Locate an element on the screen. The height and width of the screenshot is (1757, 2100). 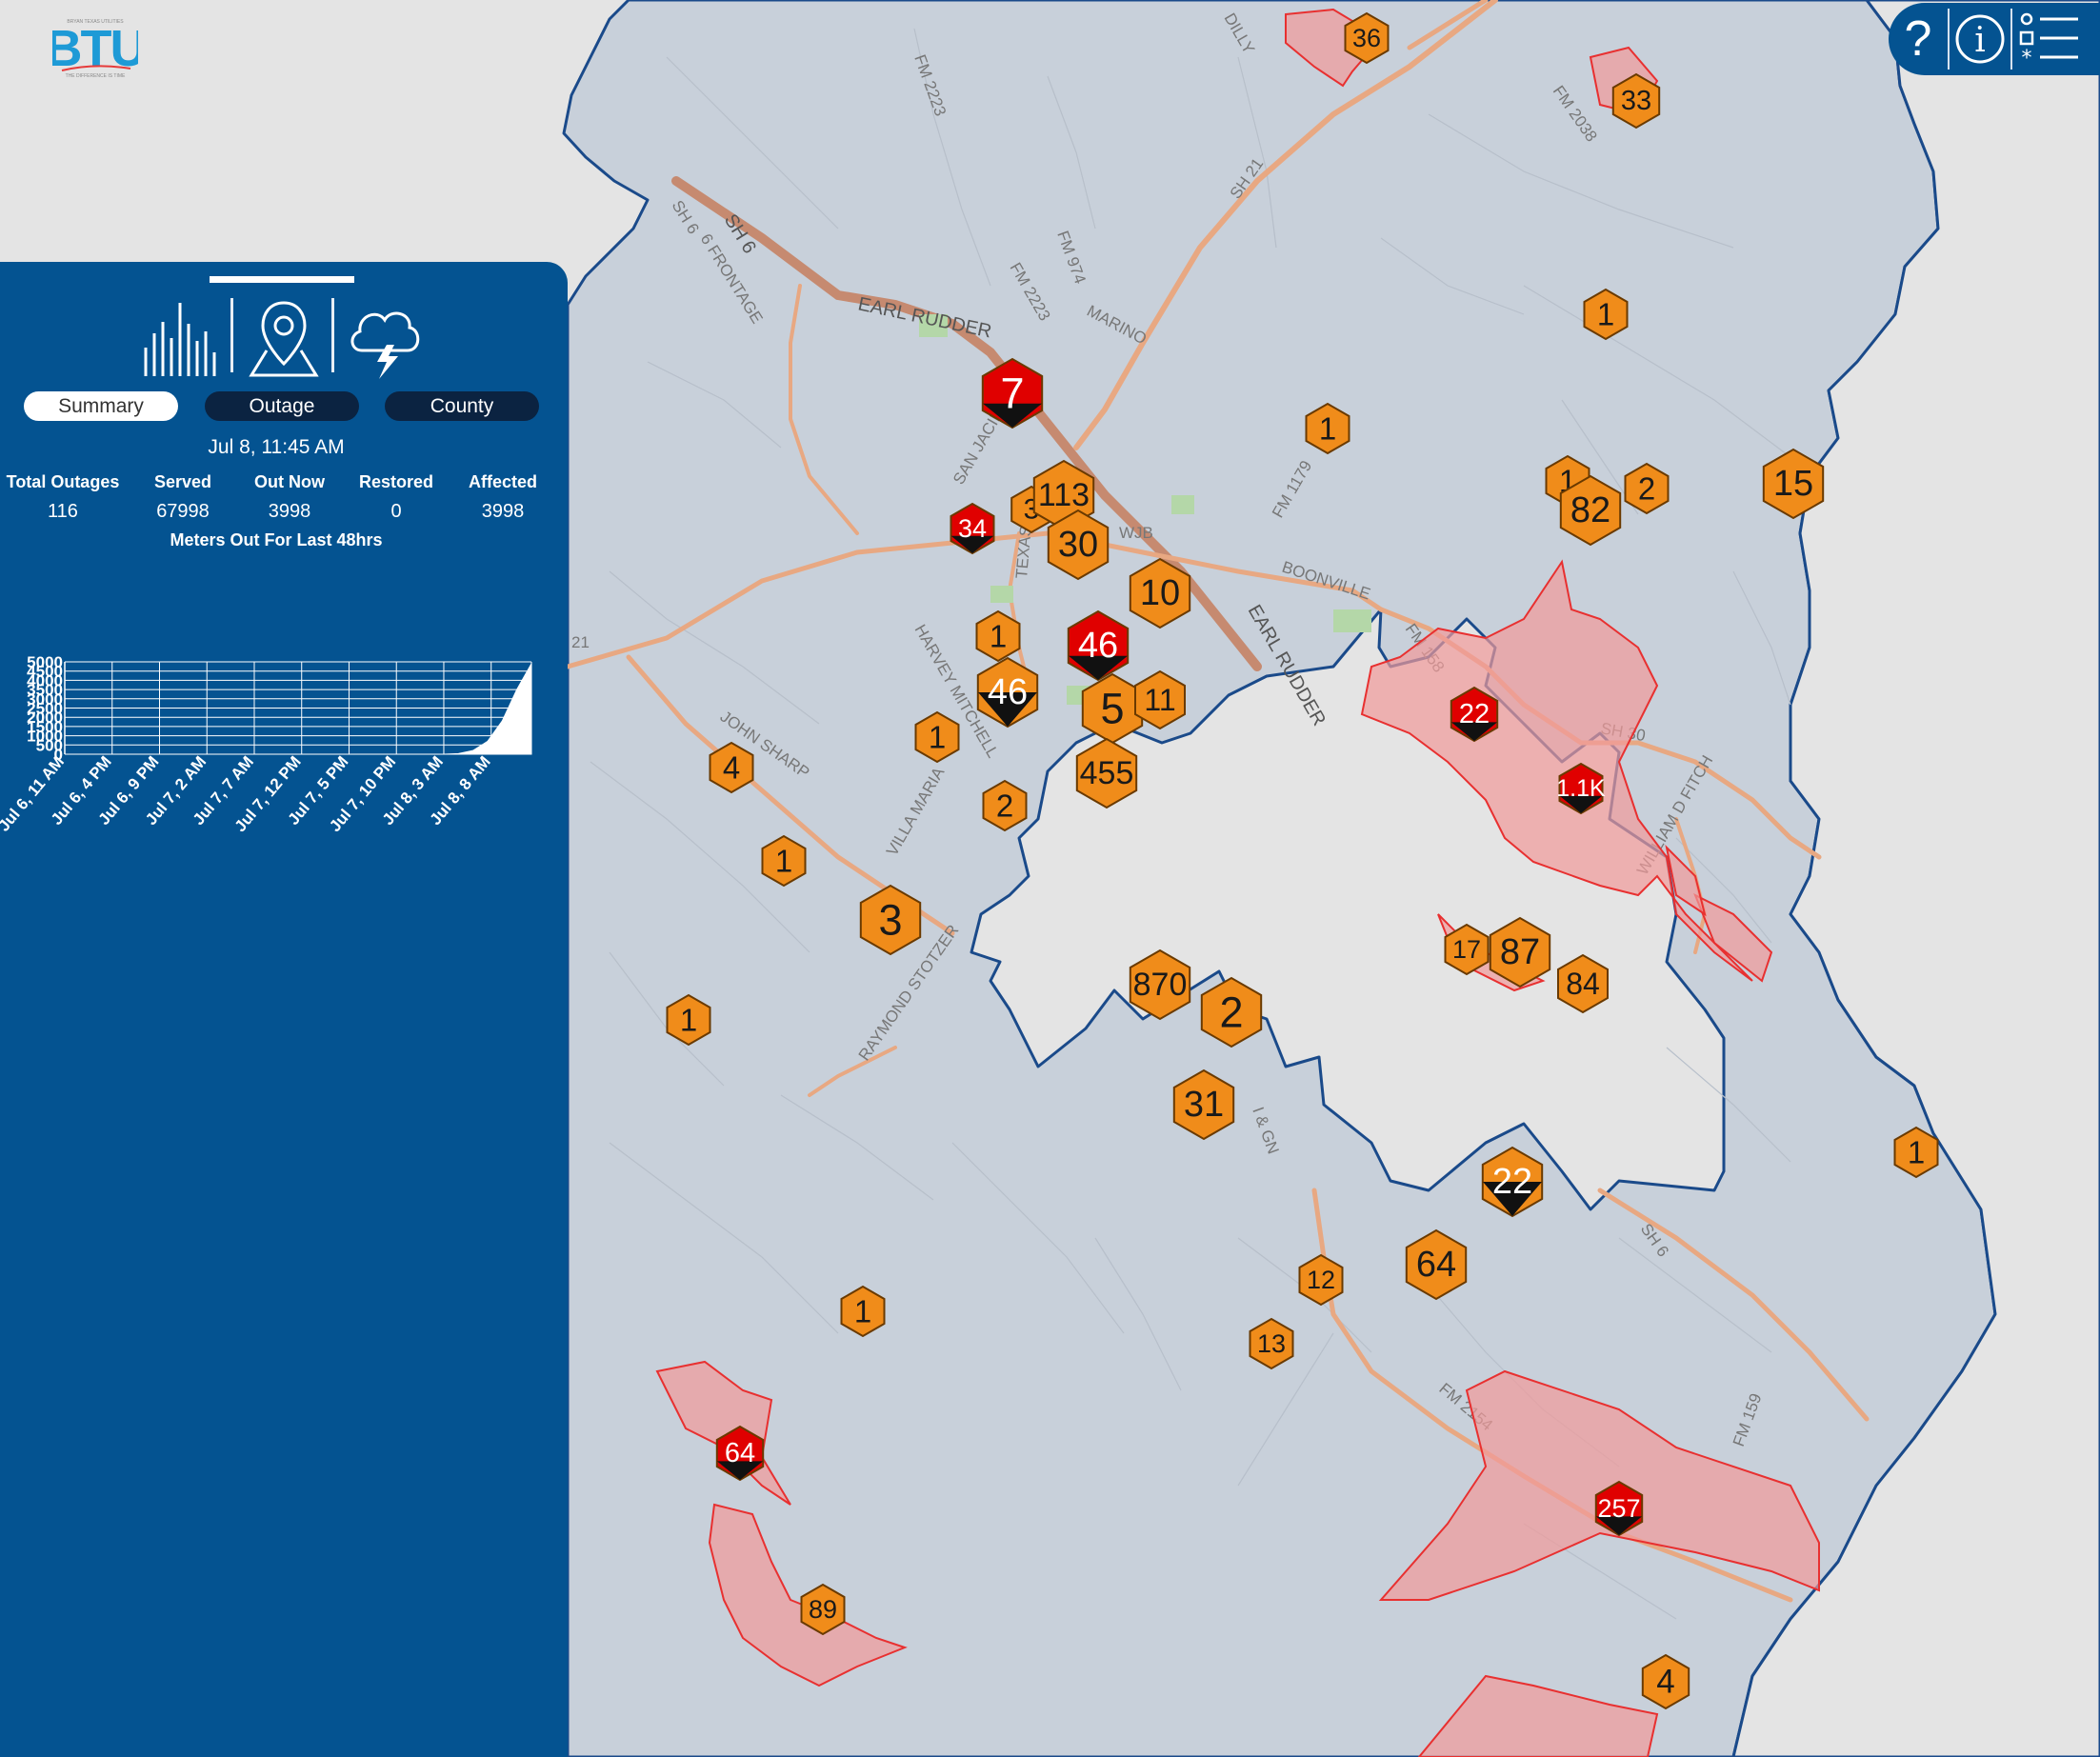
outage-marker: 17 is located at coordinates (1467, 949).